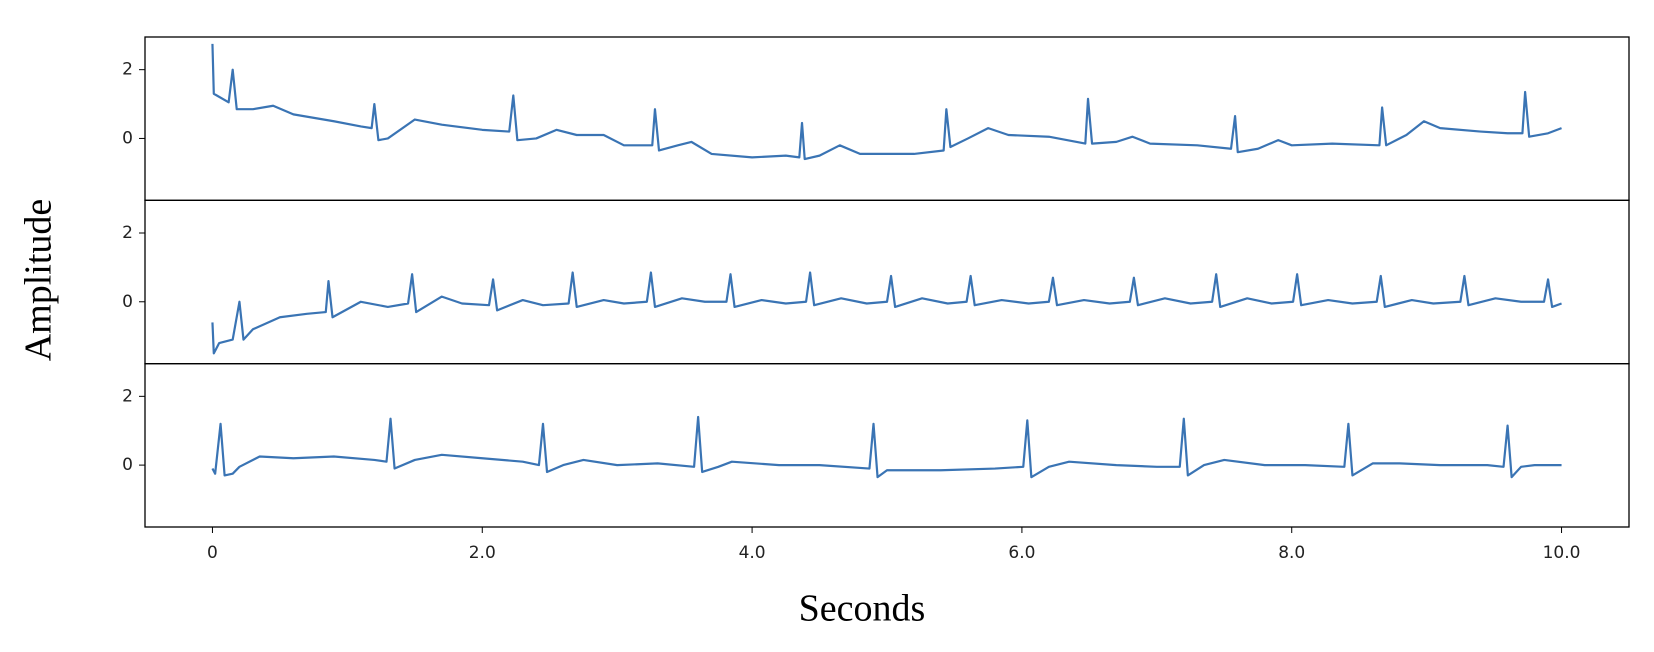  Describe the element at coordinates (1562, 553) in the screenshot. I see `x-tick-label: 10.0` at that location.